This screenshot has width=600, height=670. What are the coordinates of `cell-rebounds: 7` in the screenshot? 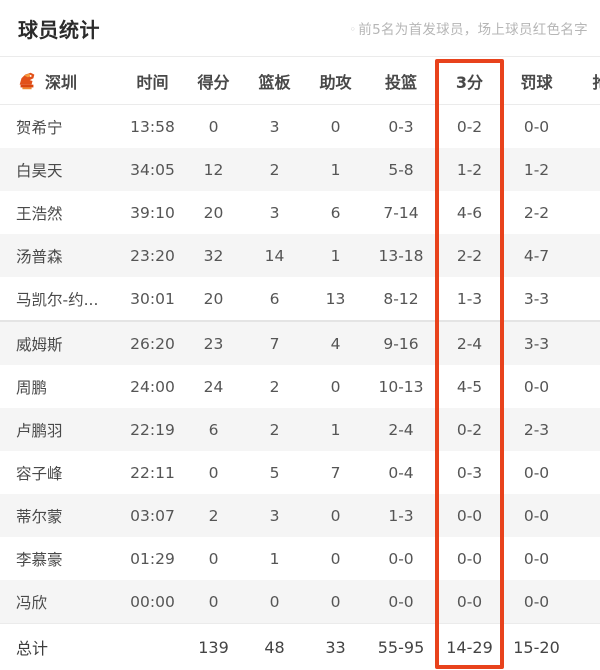 It's located at (274, 343).